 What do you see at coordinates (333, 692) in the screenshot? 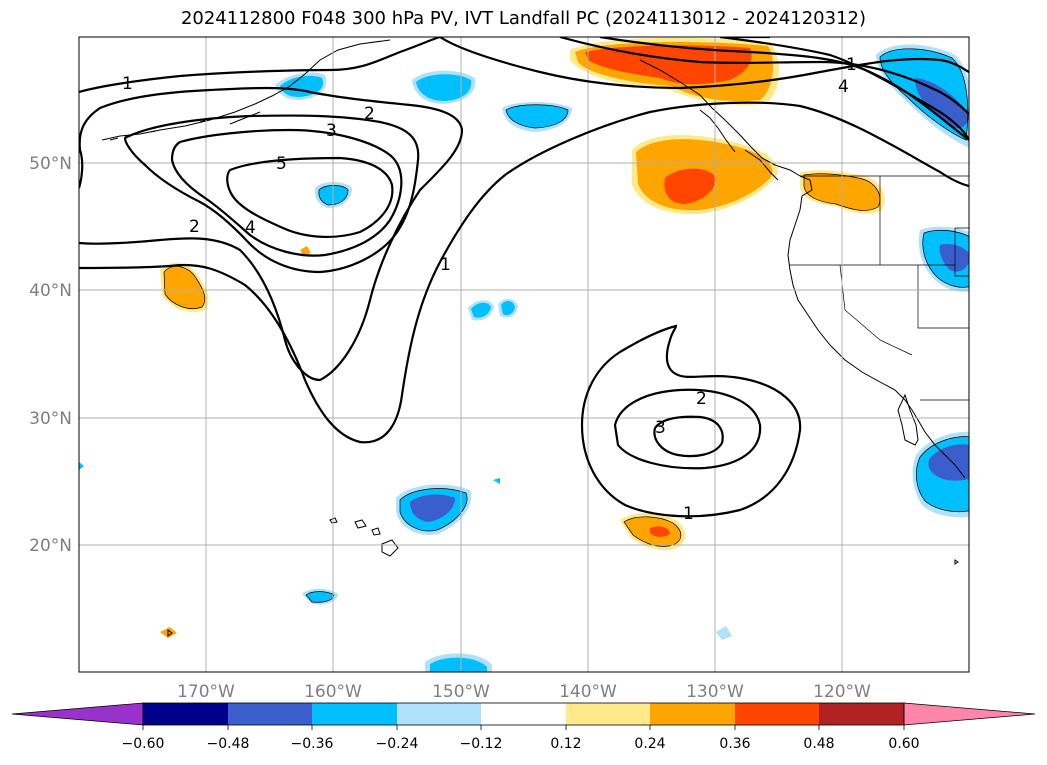
I see `lon-label: 160°W` at bounding box center [333, 692].